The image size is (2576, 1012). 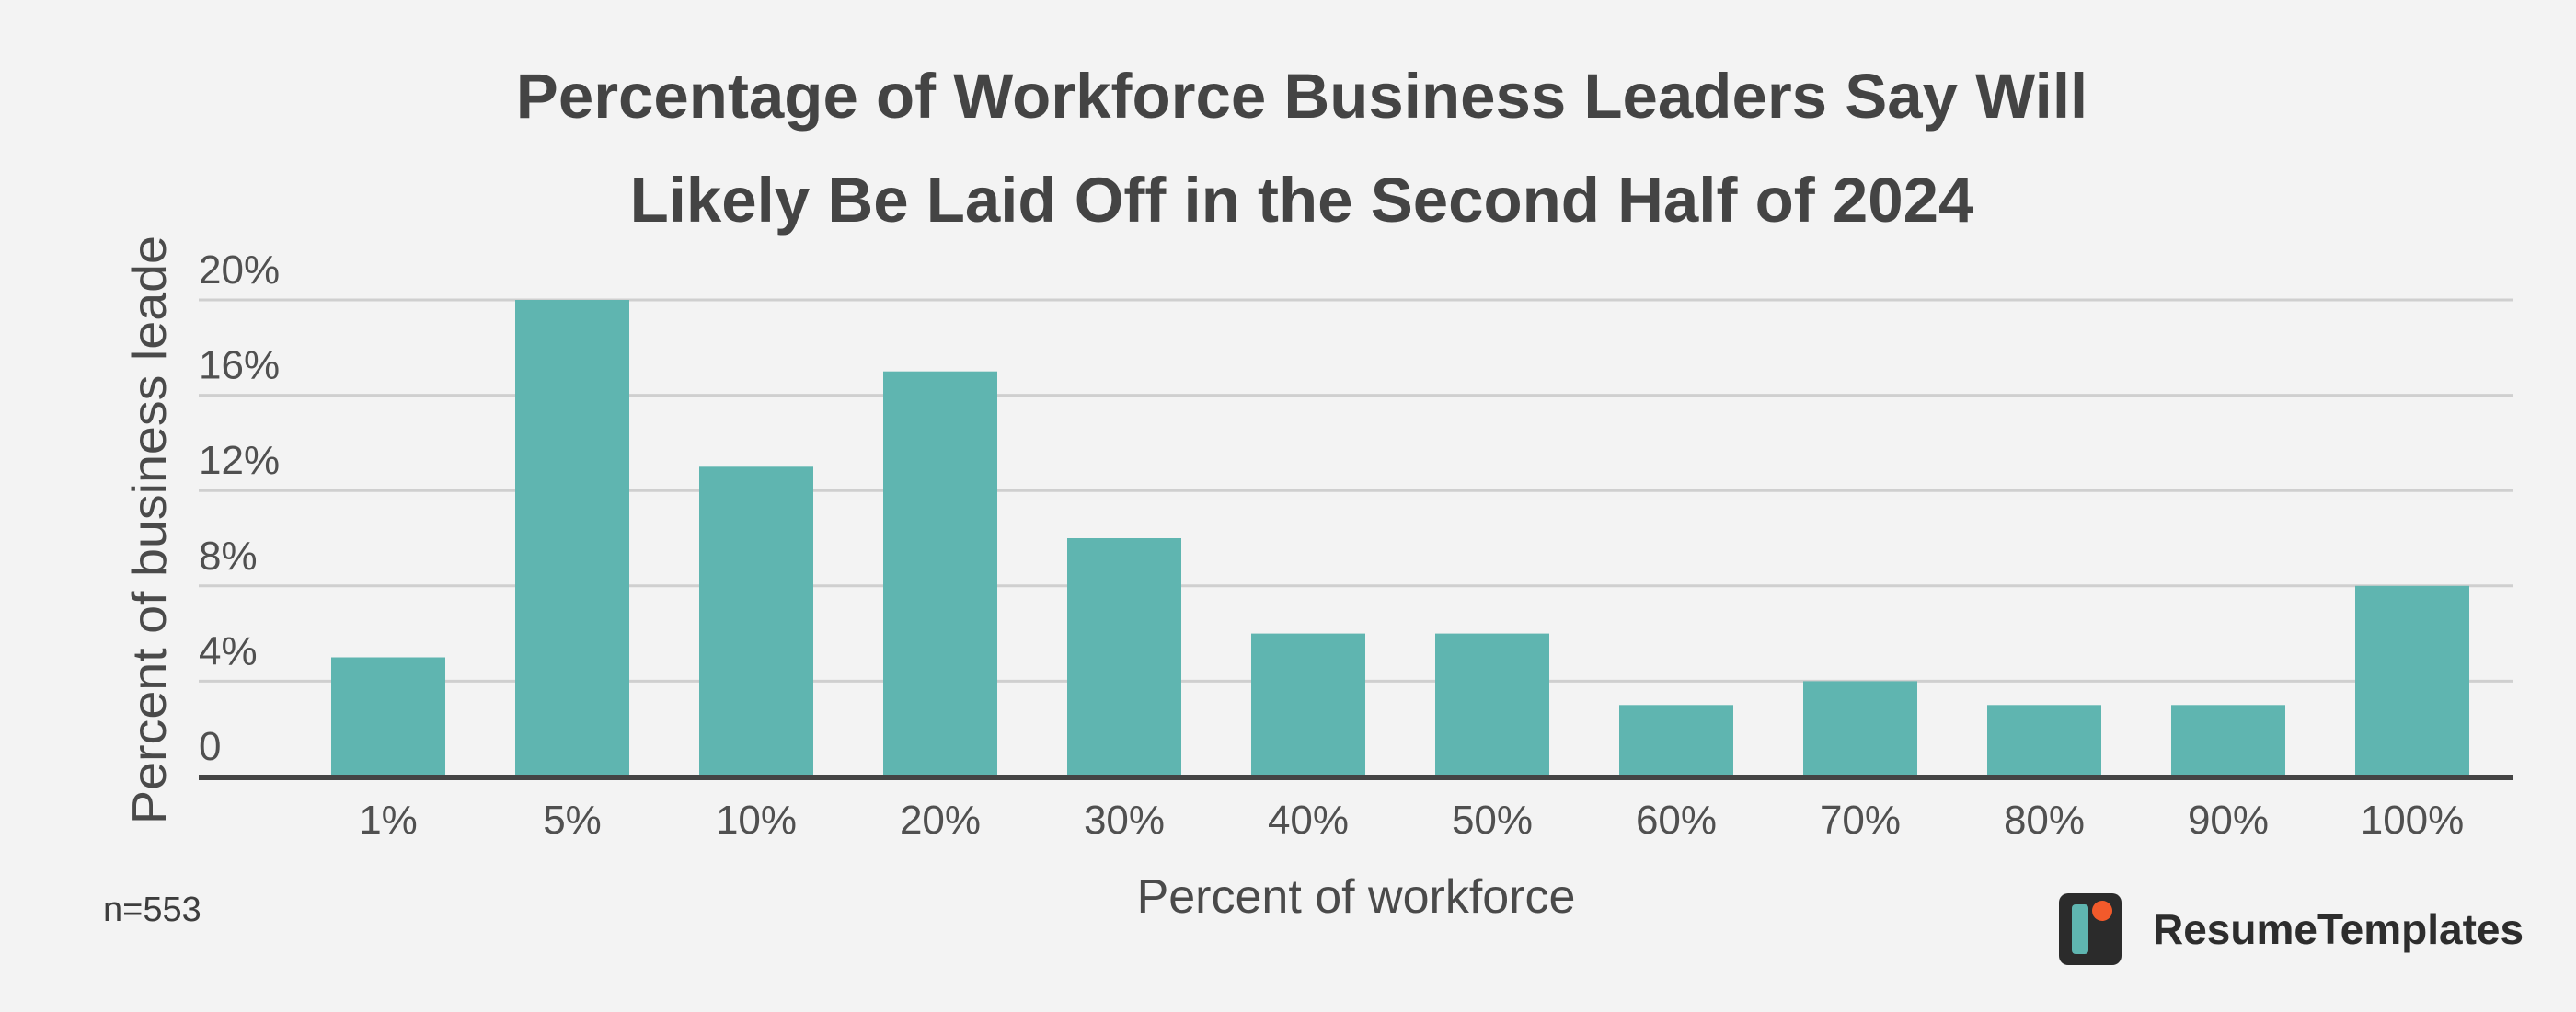 I want to click on x-tick-label: 10%, so click(x=756, y=820).